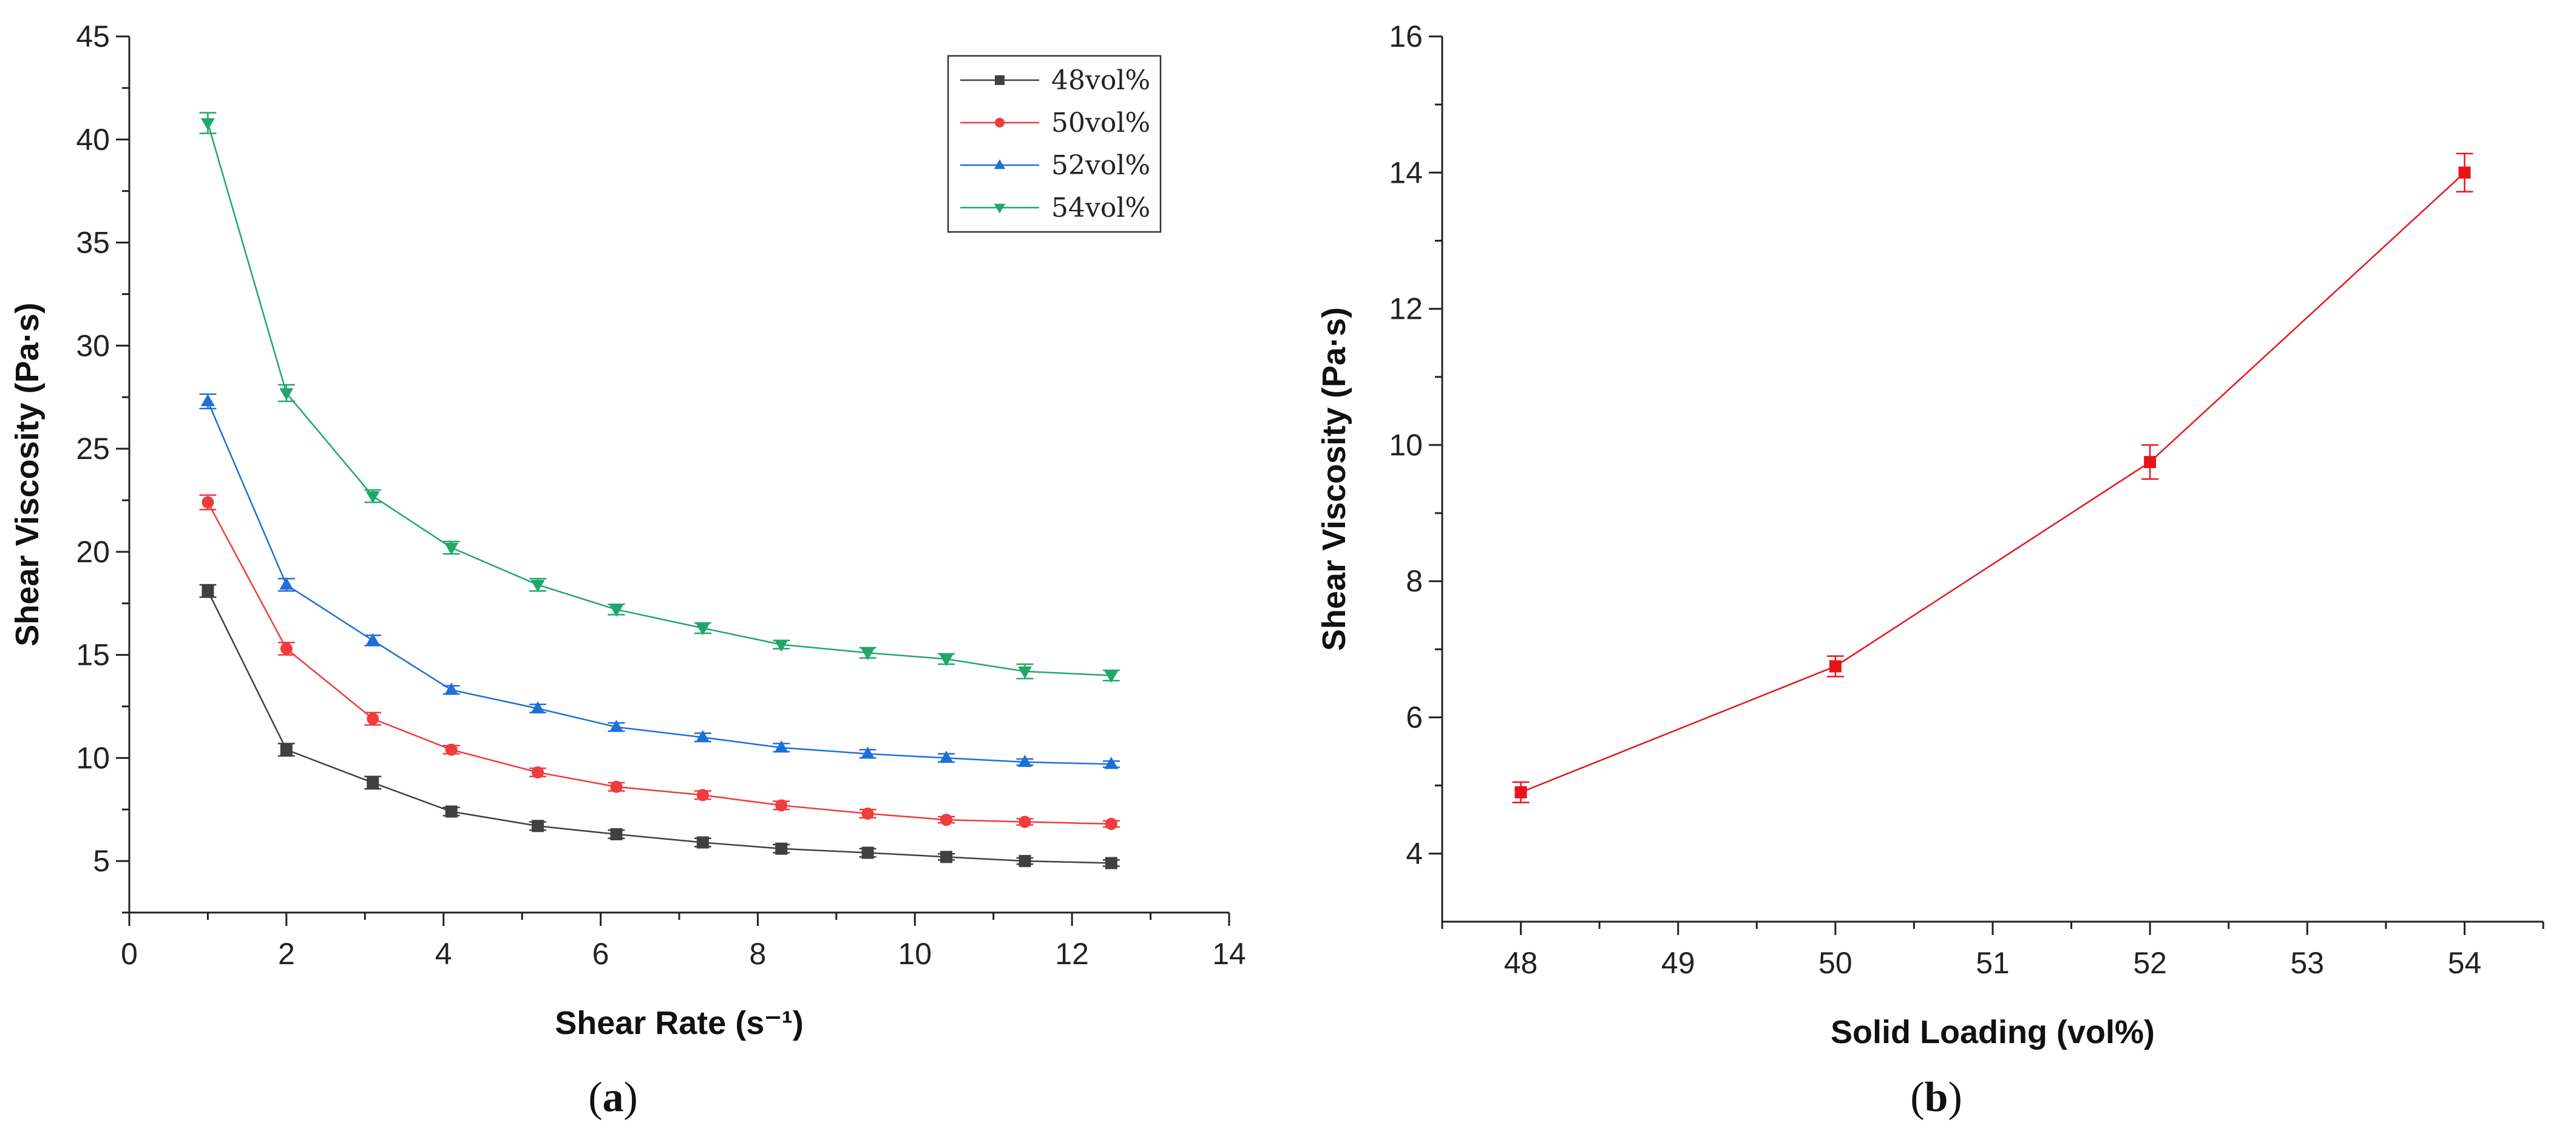 The height and width of the screenshot is (1136, 2576). Describe the element at coordinates (2150, 963) in the screenshot. I see `x-tick-label: 52` at that location.